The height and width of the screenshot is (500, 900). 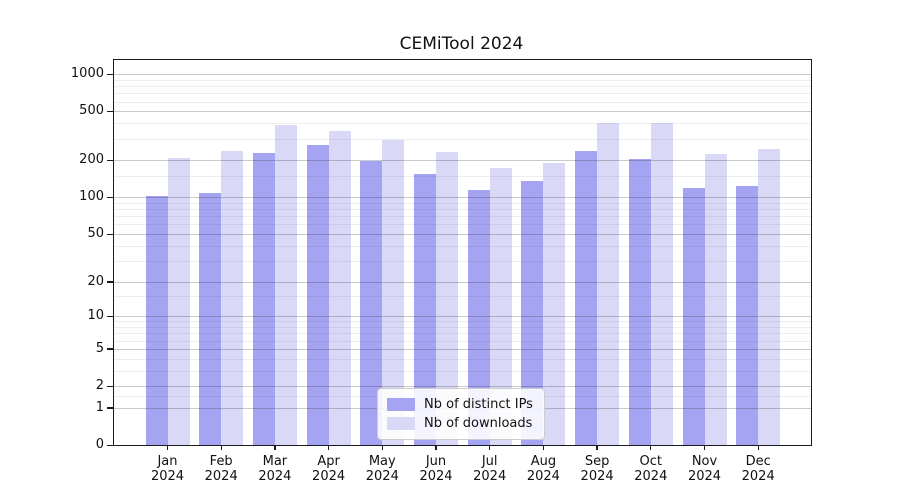 What do you see at coordinates (401, 404) in the screenshot?
I see `legend-swatch-distinct-ips` at bounding box center [401, 404].